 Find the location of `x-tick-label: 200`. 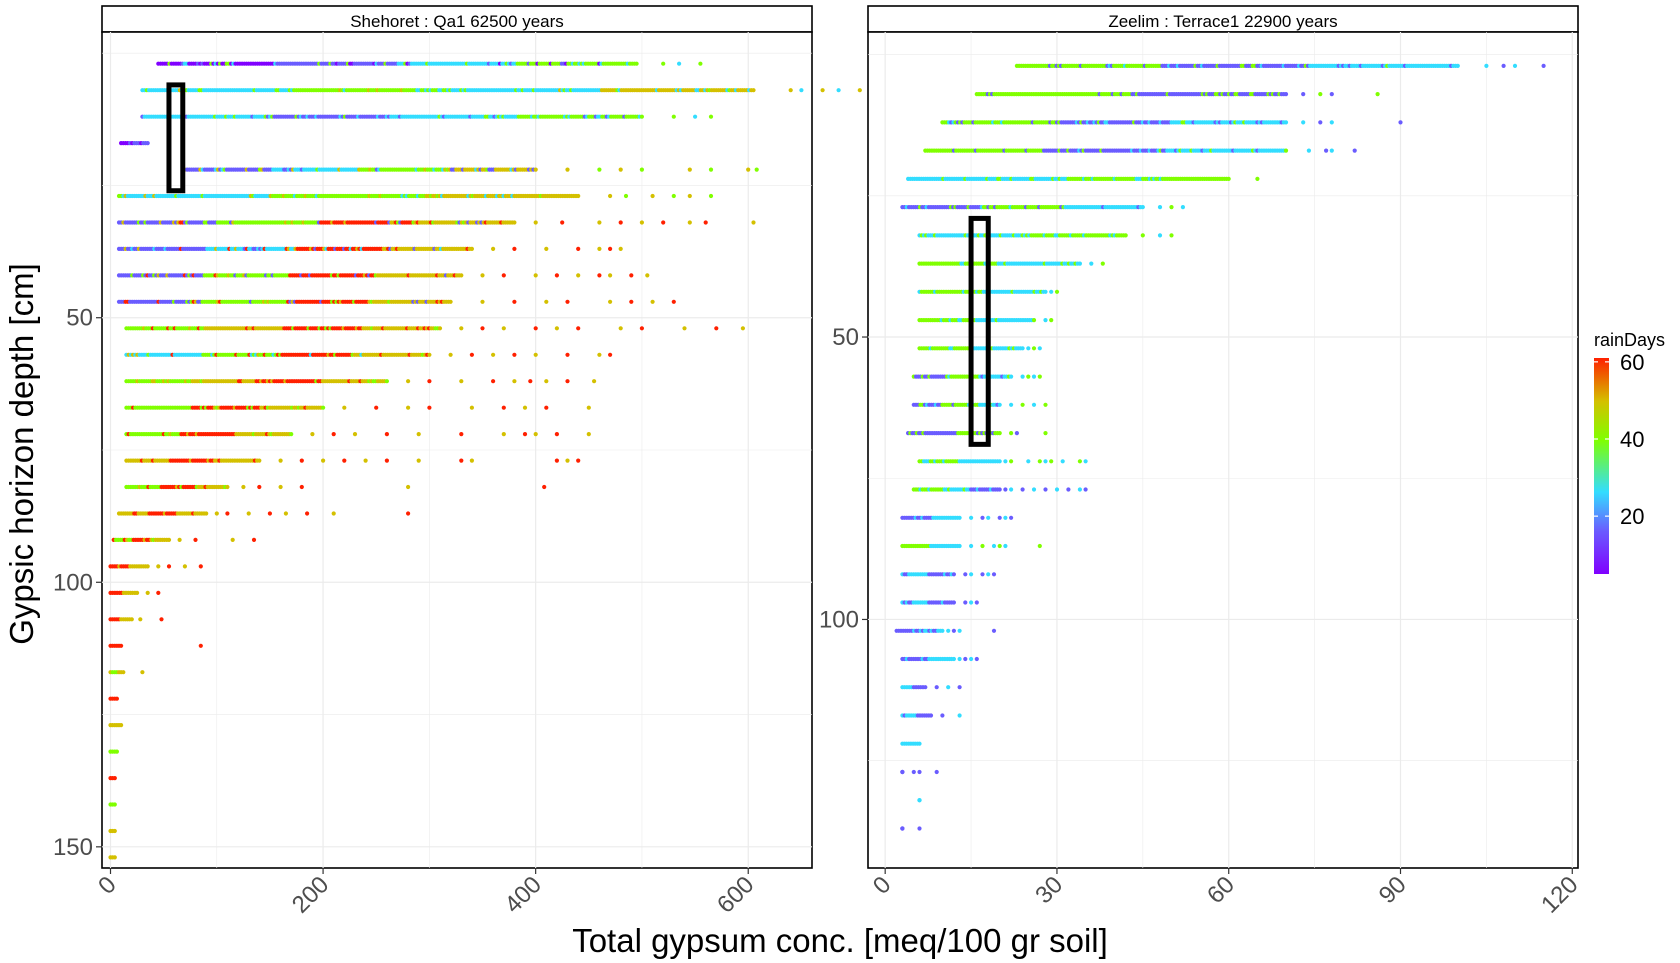

x-tick-label: 200 is located at coordinates (310, 894).